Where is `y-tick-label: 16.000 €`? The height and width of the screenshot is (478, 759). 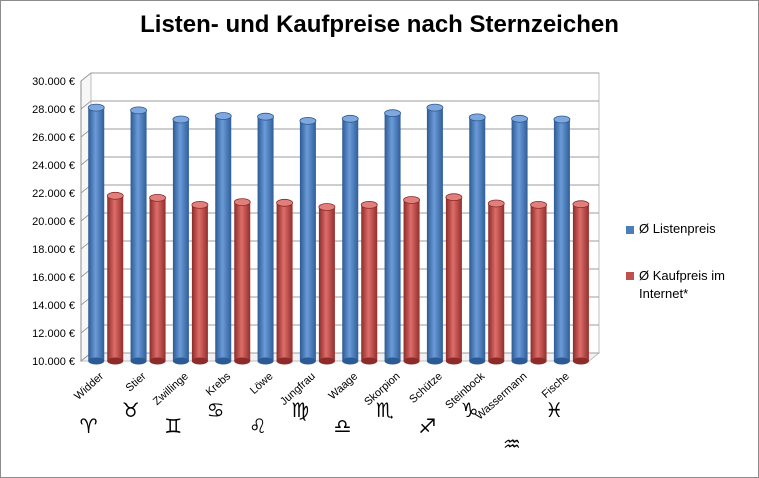
y-tick-label: 16.000 € is located at coordinates (53, 278).